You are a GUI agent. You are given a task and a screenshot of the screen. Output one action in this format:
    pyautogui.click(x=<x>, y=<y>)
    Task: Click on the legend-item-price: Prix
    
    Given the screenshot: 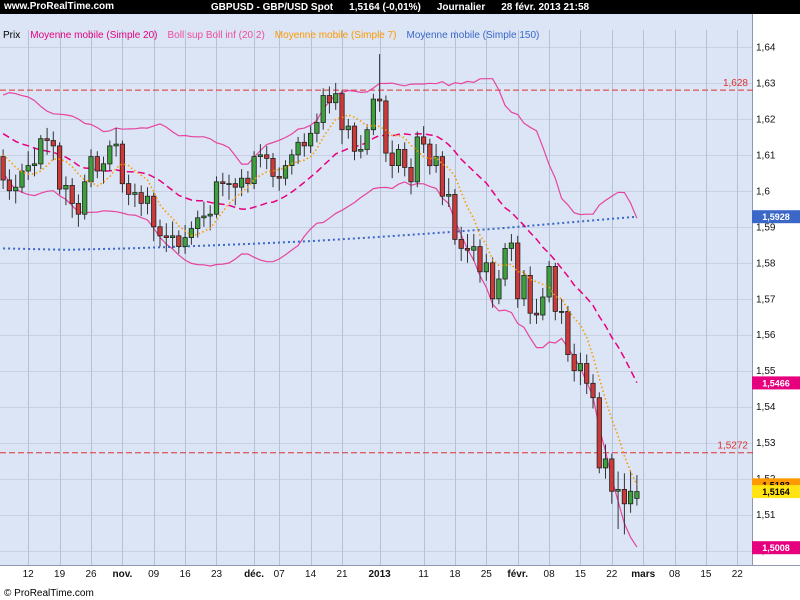 What is the action you would take?
    pyautogui.click(x=12, y=35)
    